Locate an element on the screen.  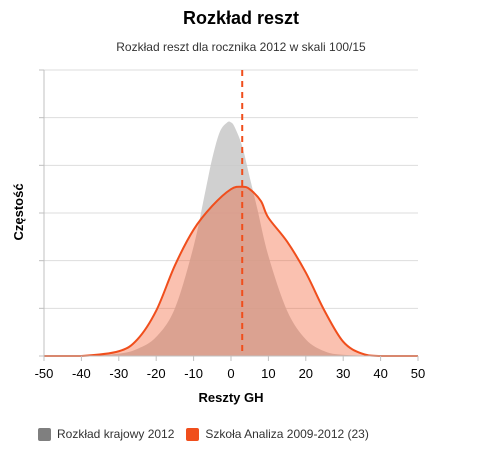
legend-label-school: Szkoła Analiza 2009-2012 (23) is located at coordinates (287, 434).